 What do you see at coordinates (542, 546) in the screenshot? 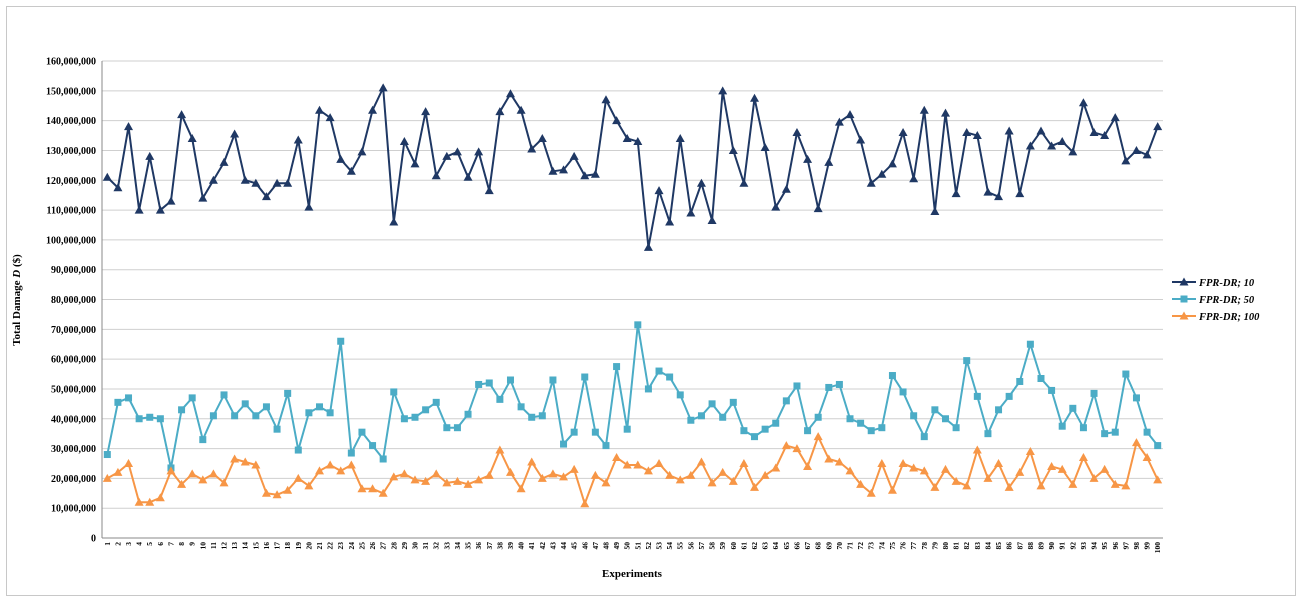
I see `x-tick-label: 42` at bounding box center [542, 546].